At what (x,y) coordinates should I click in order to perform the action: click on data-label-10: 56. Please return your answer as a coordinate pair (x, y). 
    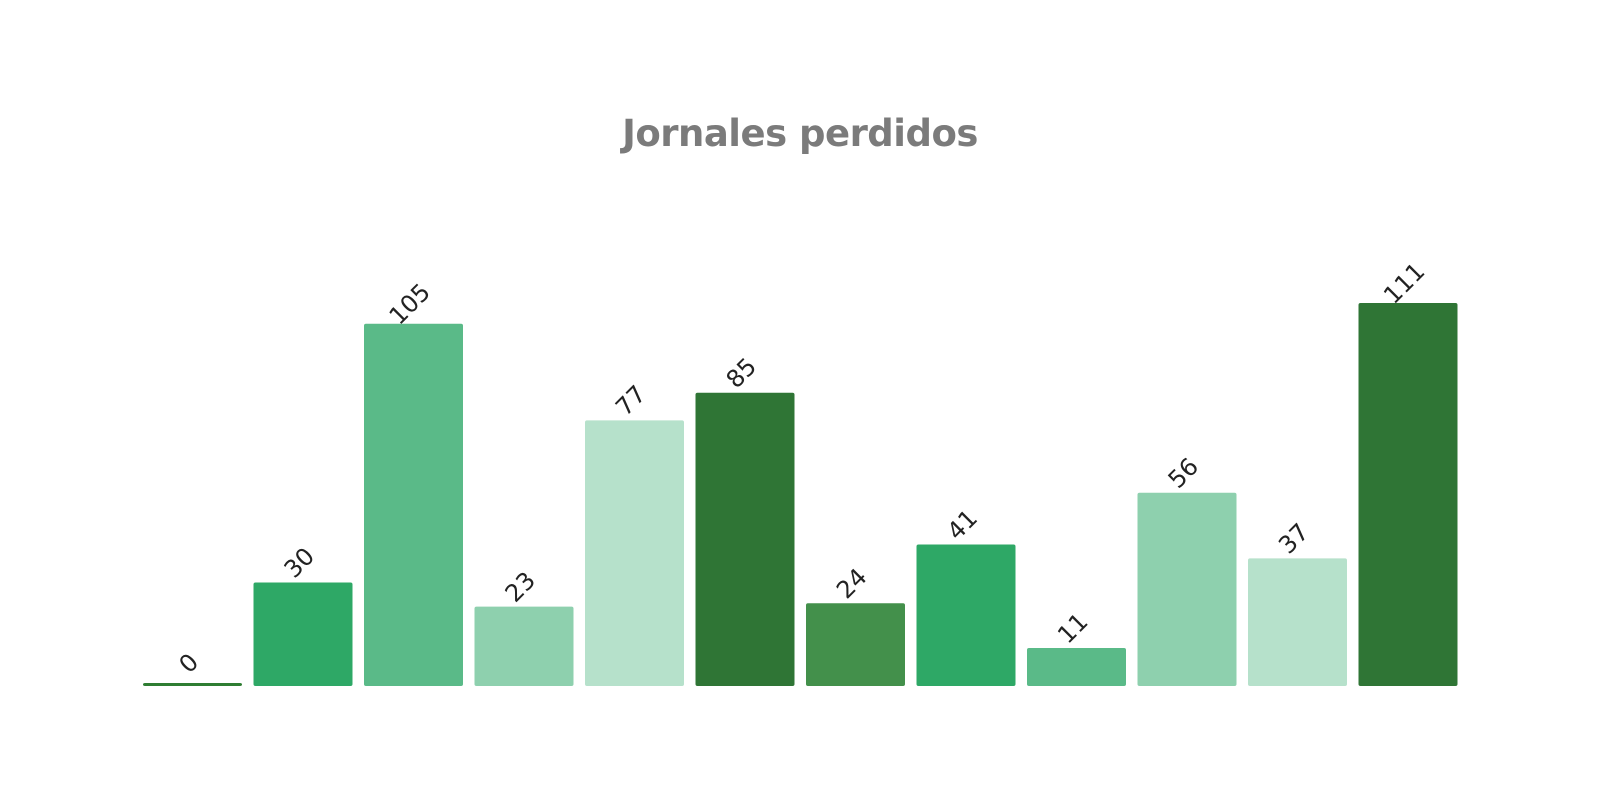
    Looking at the image, I should click on (1183, 472).